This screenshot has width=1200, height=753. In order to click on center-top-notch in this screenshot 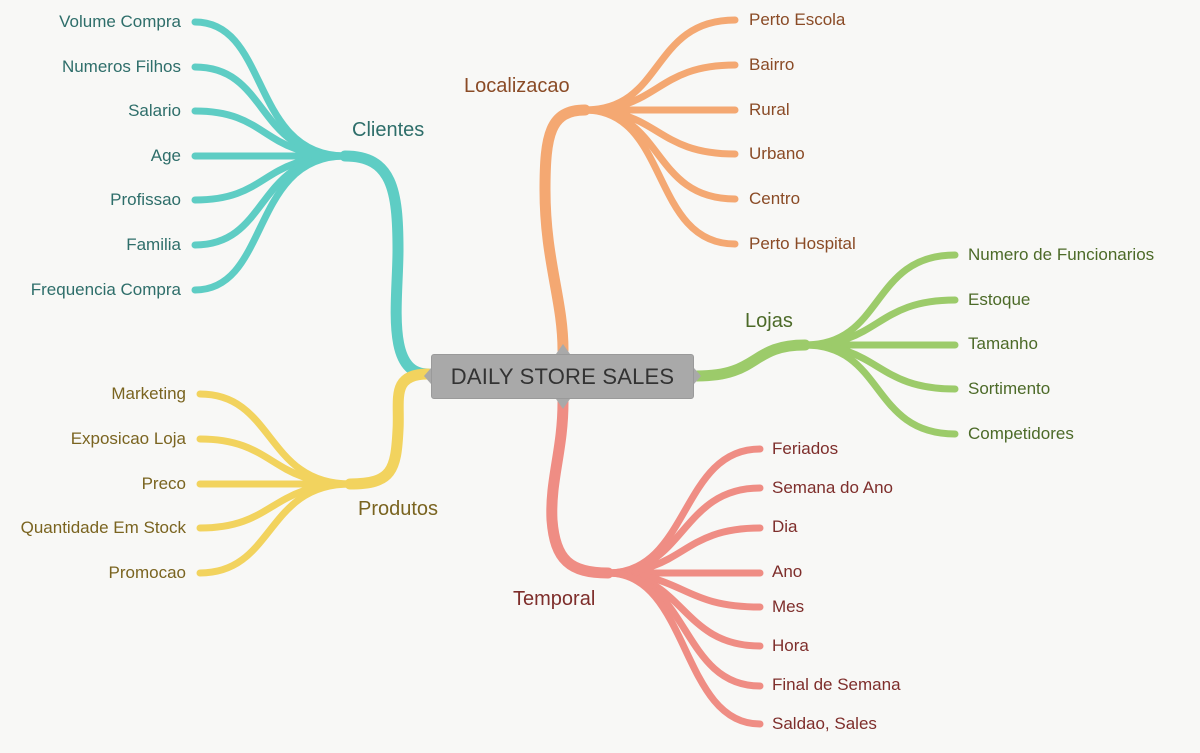, I will do `click(563, 349)`.